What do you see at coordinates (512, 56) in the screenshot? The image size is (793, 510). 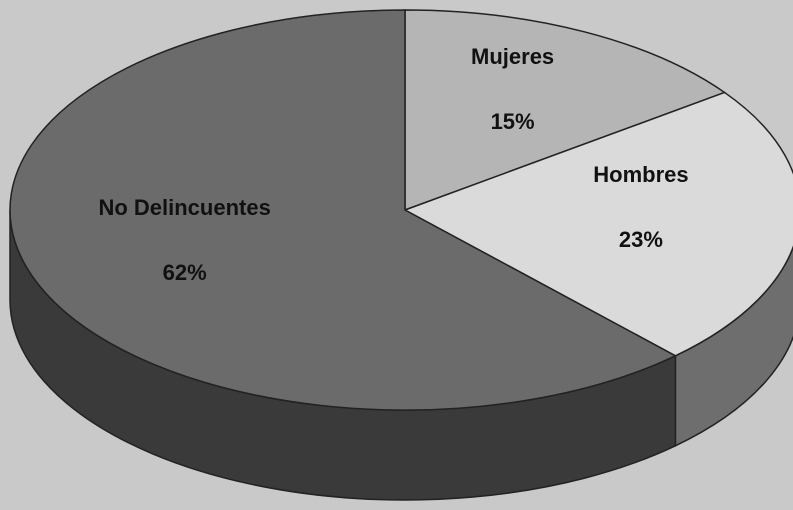 I see `slice-label: Mujeres` at bounding box center [512, 56].